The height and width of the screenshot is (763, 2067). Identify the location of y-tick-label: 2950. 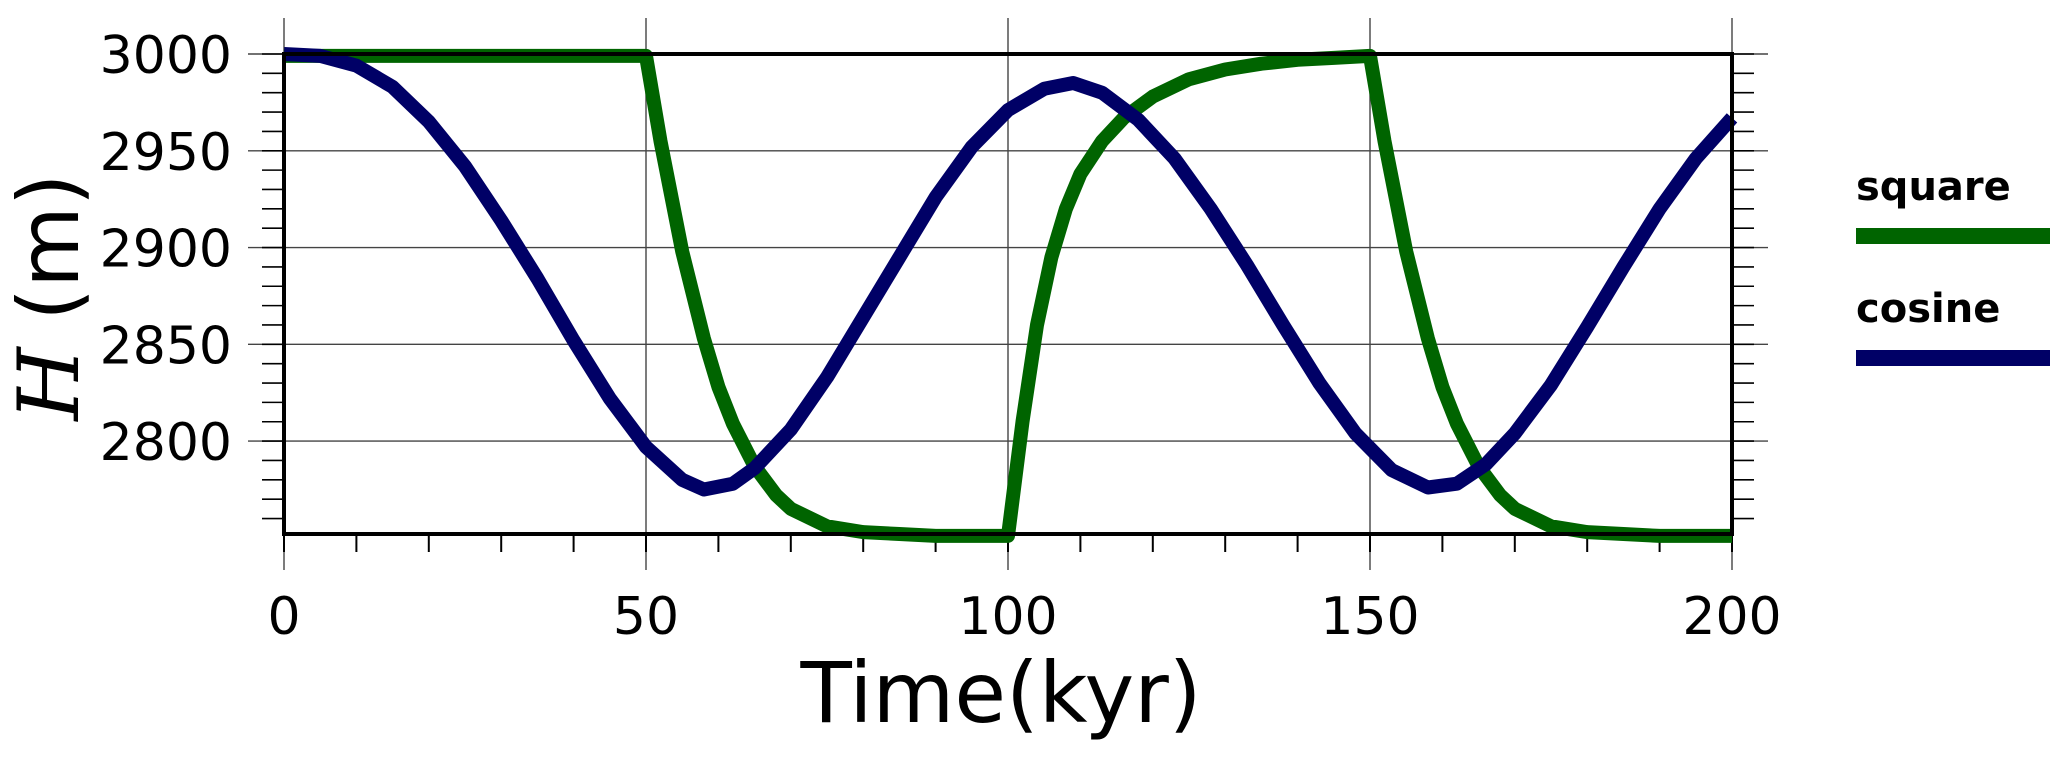
(166, 153).